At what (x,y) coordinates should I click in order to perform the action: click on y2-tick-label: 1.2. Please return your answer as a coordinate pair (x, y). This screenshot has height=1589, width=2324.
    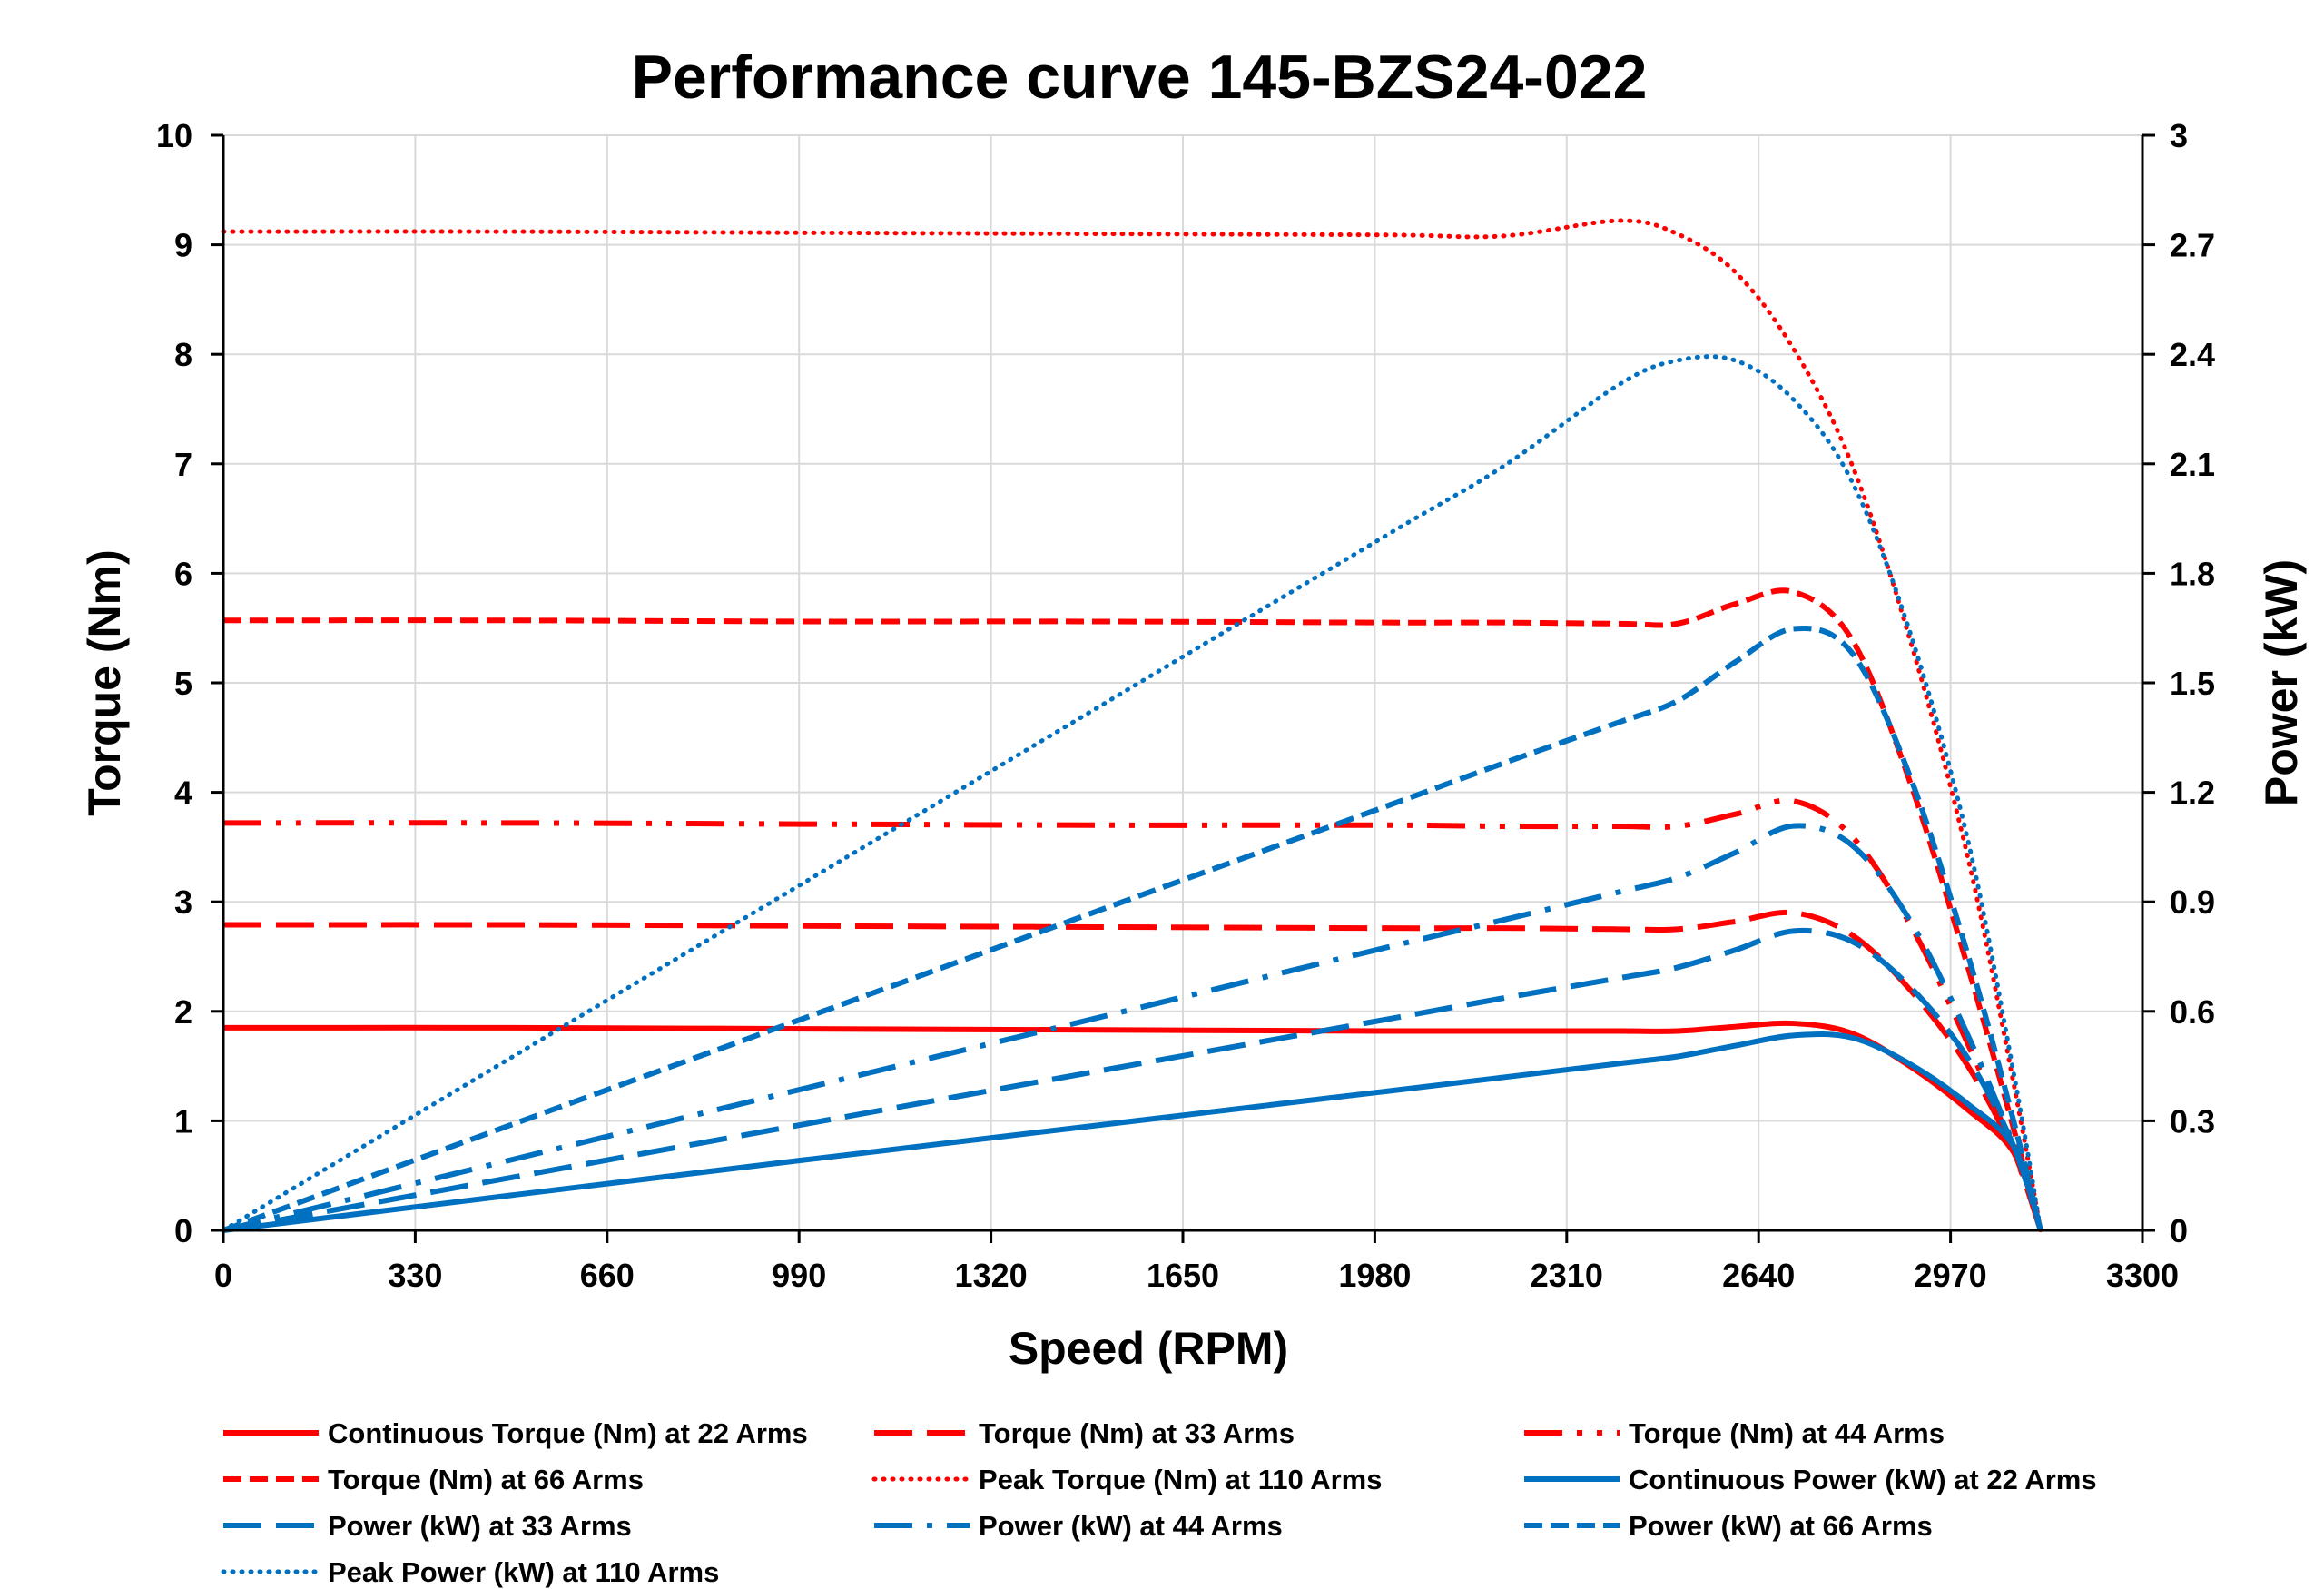
    Looking at the image, I should click on (2192, 793).